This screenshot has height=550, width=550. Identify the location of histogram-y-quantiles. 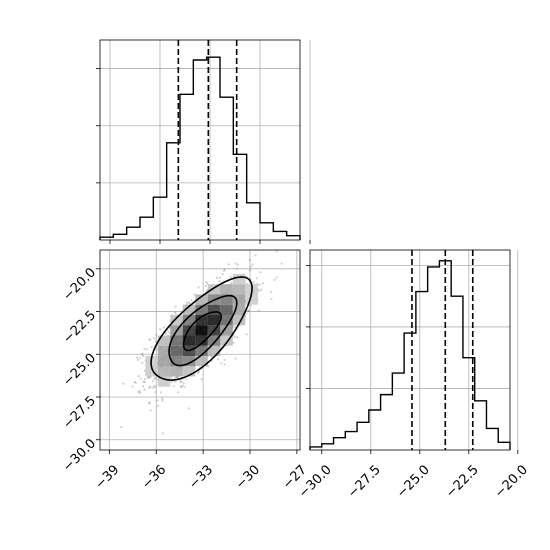
(442, 350).